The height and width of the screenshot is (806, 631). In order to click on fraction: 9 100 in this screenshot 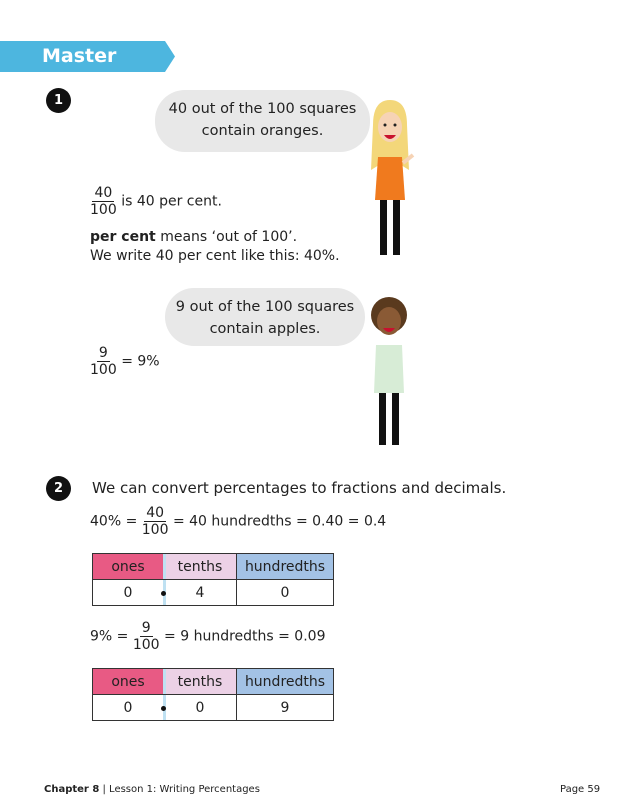, I will do `click(146, 636)`.